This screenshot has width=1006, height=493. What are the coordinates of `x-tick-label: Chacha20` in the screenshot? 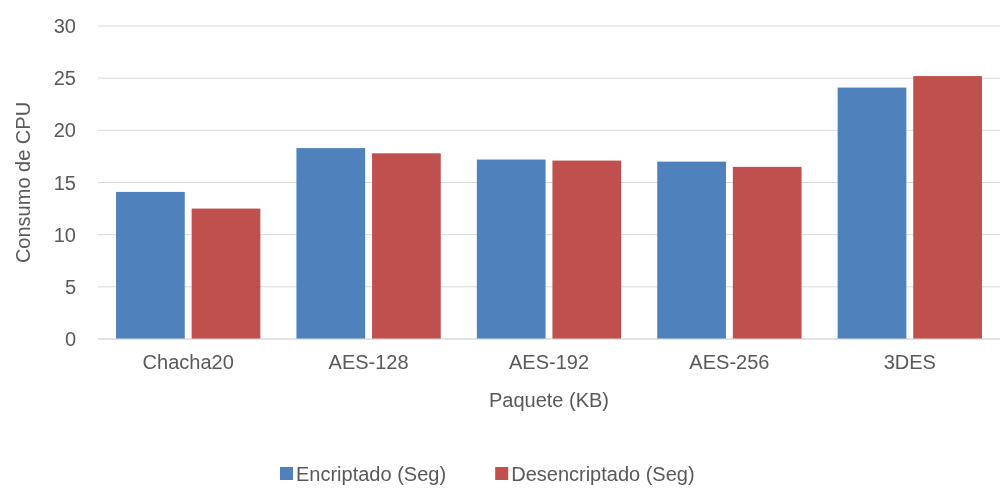 It's located at (188, 362).